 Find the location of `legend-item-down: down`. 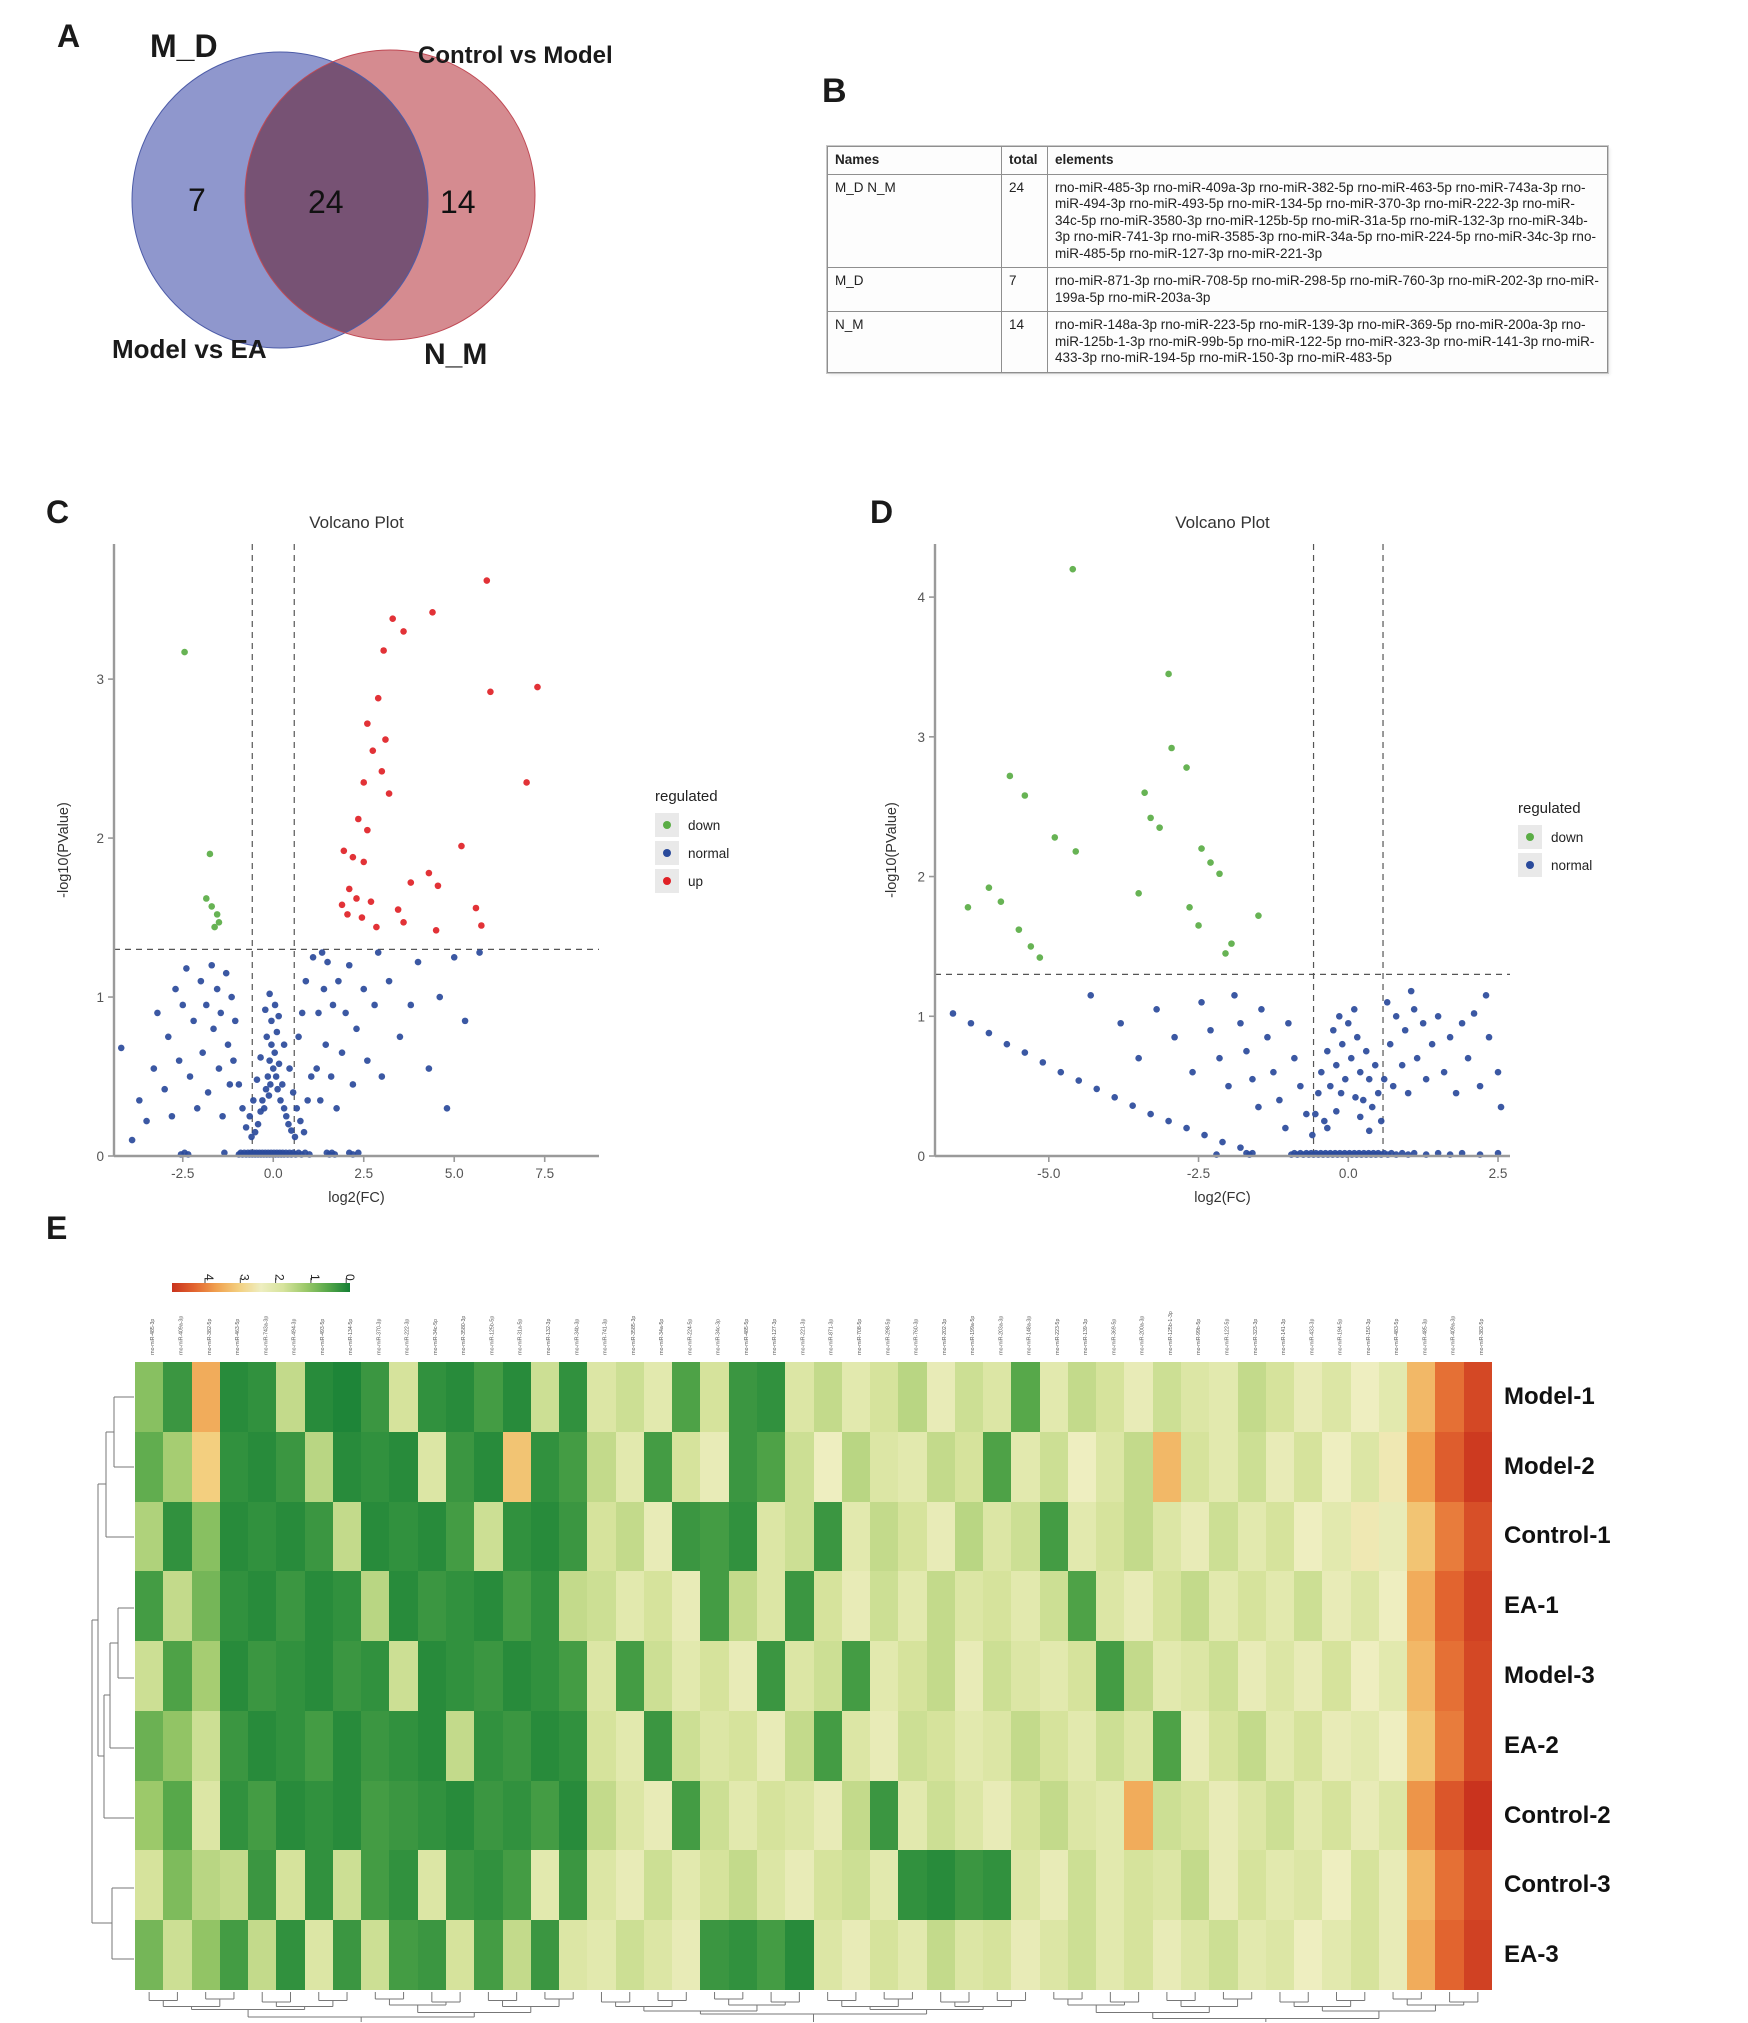

legend-item-down: down is located at coordinates (1555, 837).